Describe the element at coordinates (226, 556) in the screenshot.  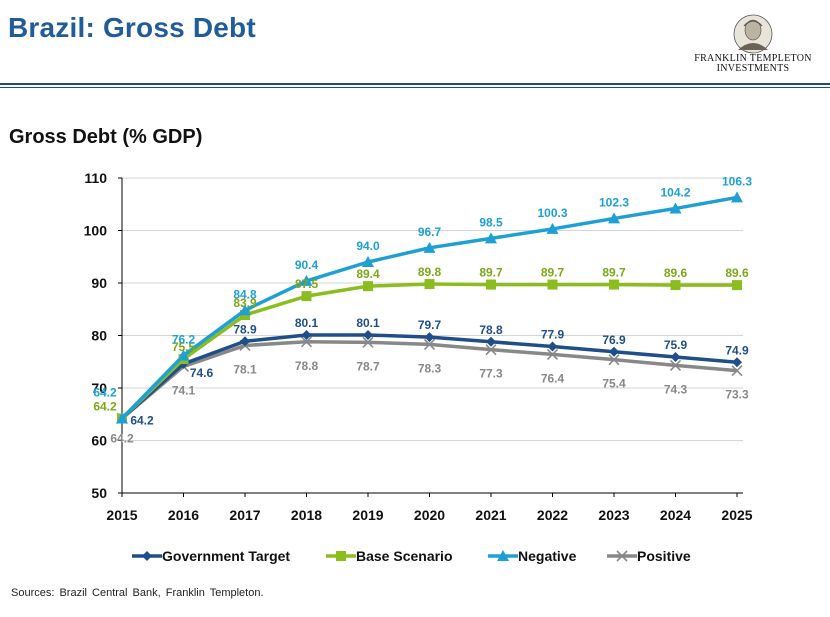
I see `legend-label: Government Target` at that location.